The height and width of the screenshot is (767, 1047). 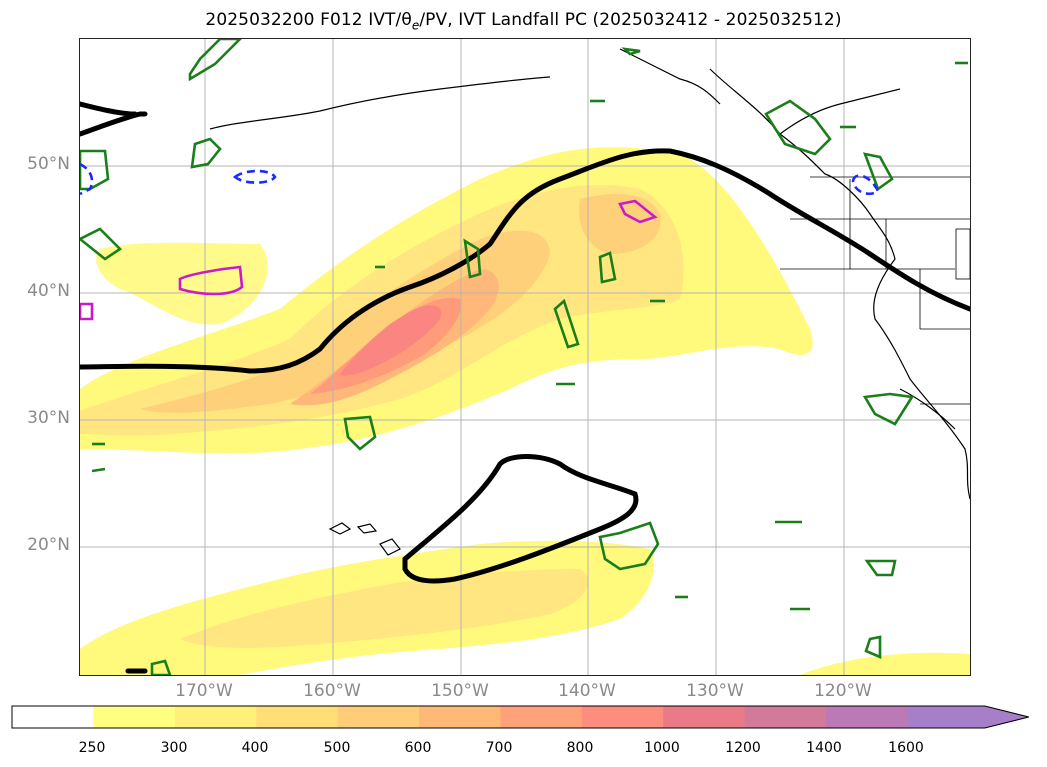 I want to click on colorbar-tick-1600: 1600, so click(x=906, y=748).